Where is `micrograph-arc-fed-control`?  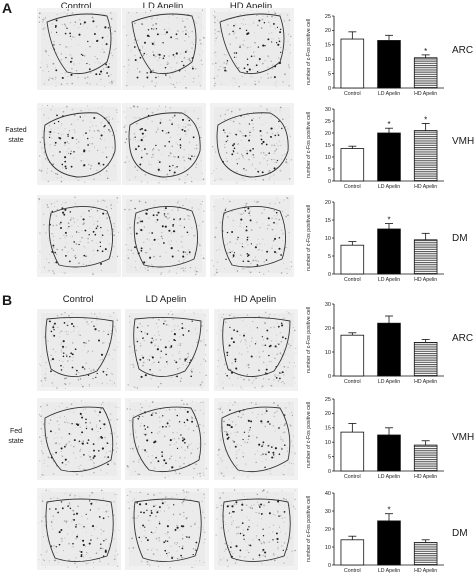
micrograph-arc-fed-control is located at coordinates (79, 350).